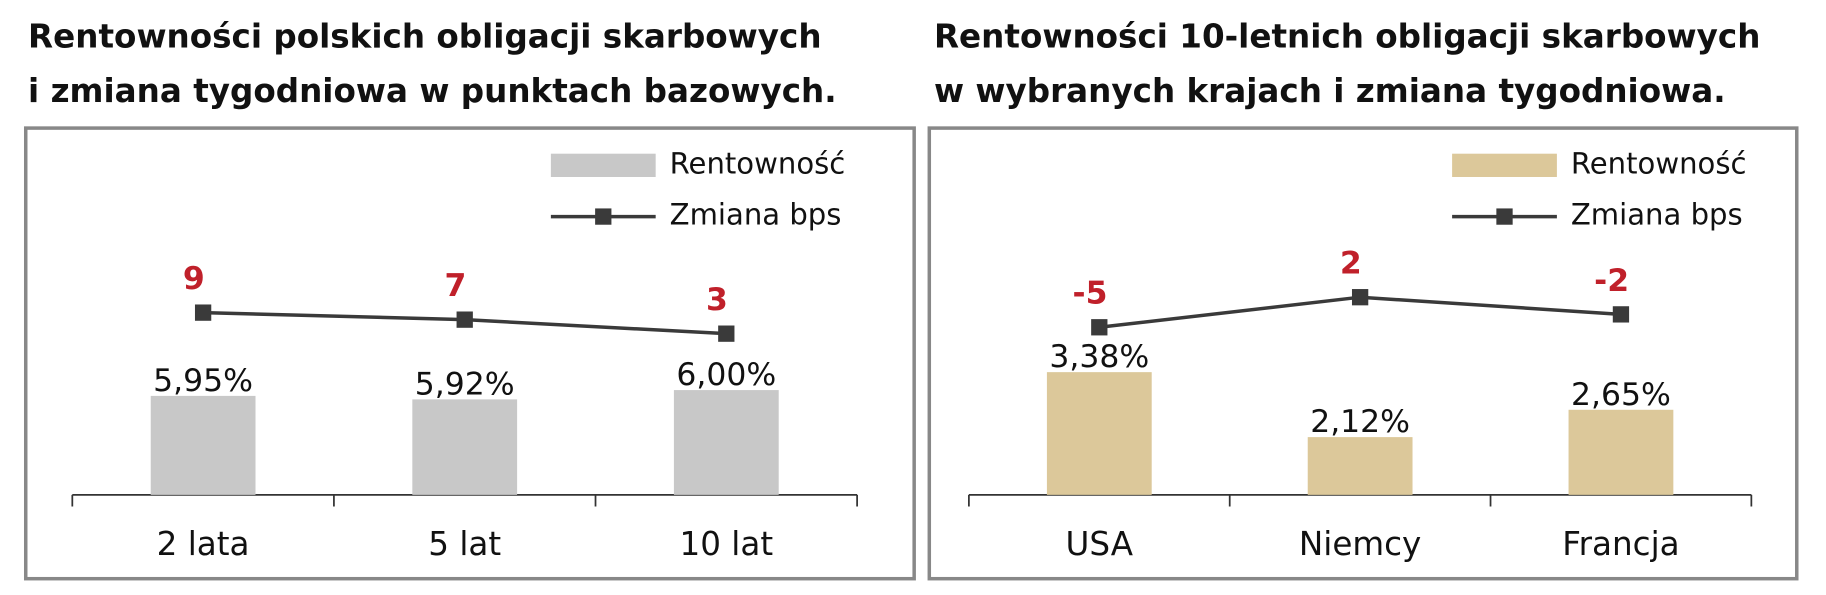  I want to click on bar-value-label: 5,92%, so click(465, 384).